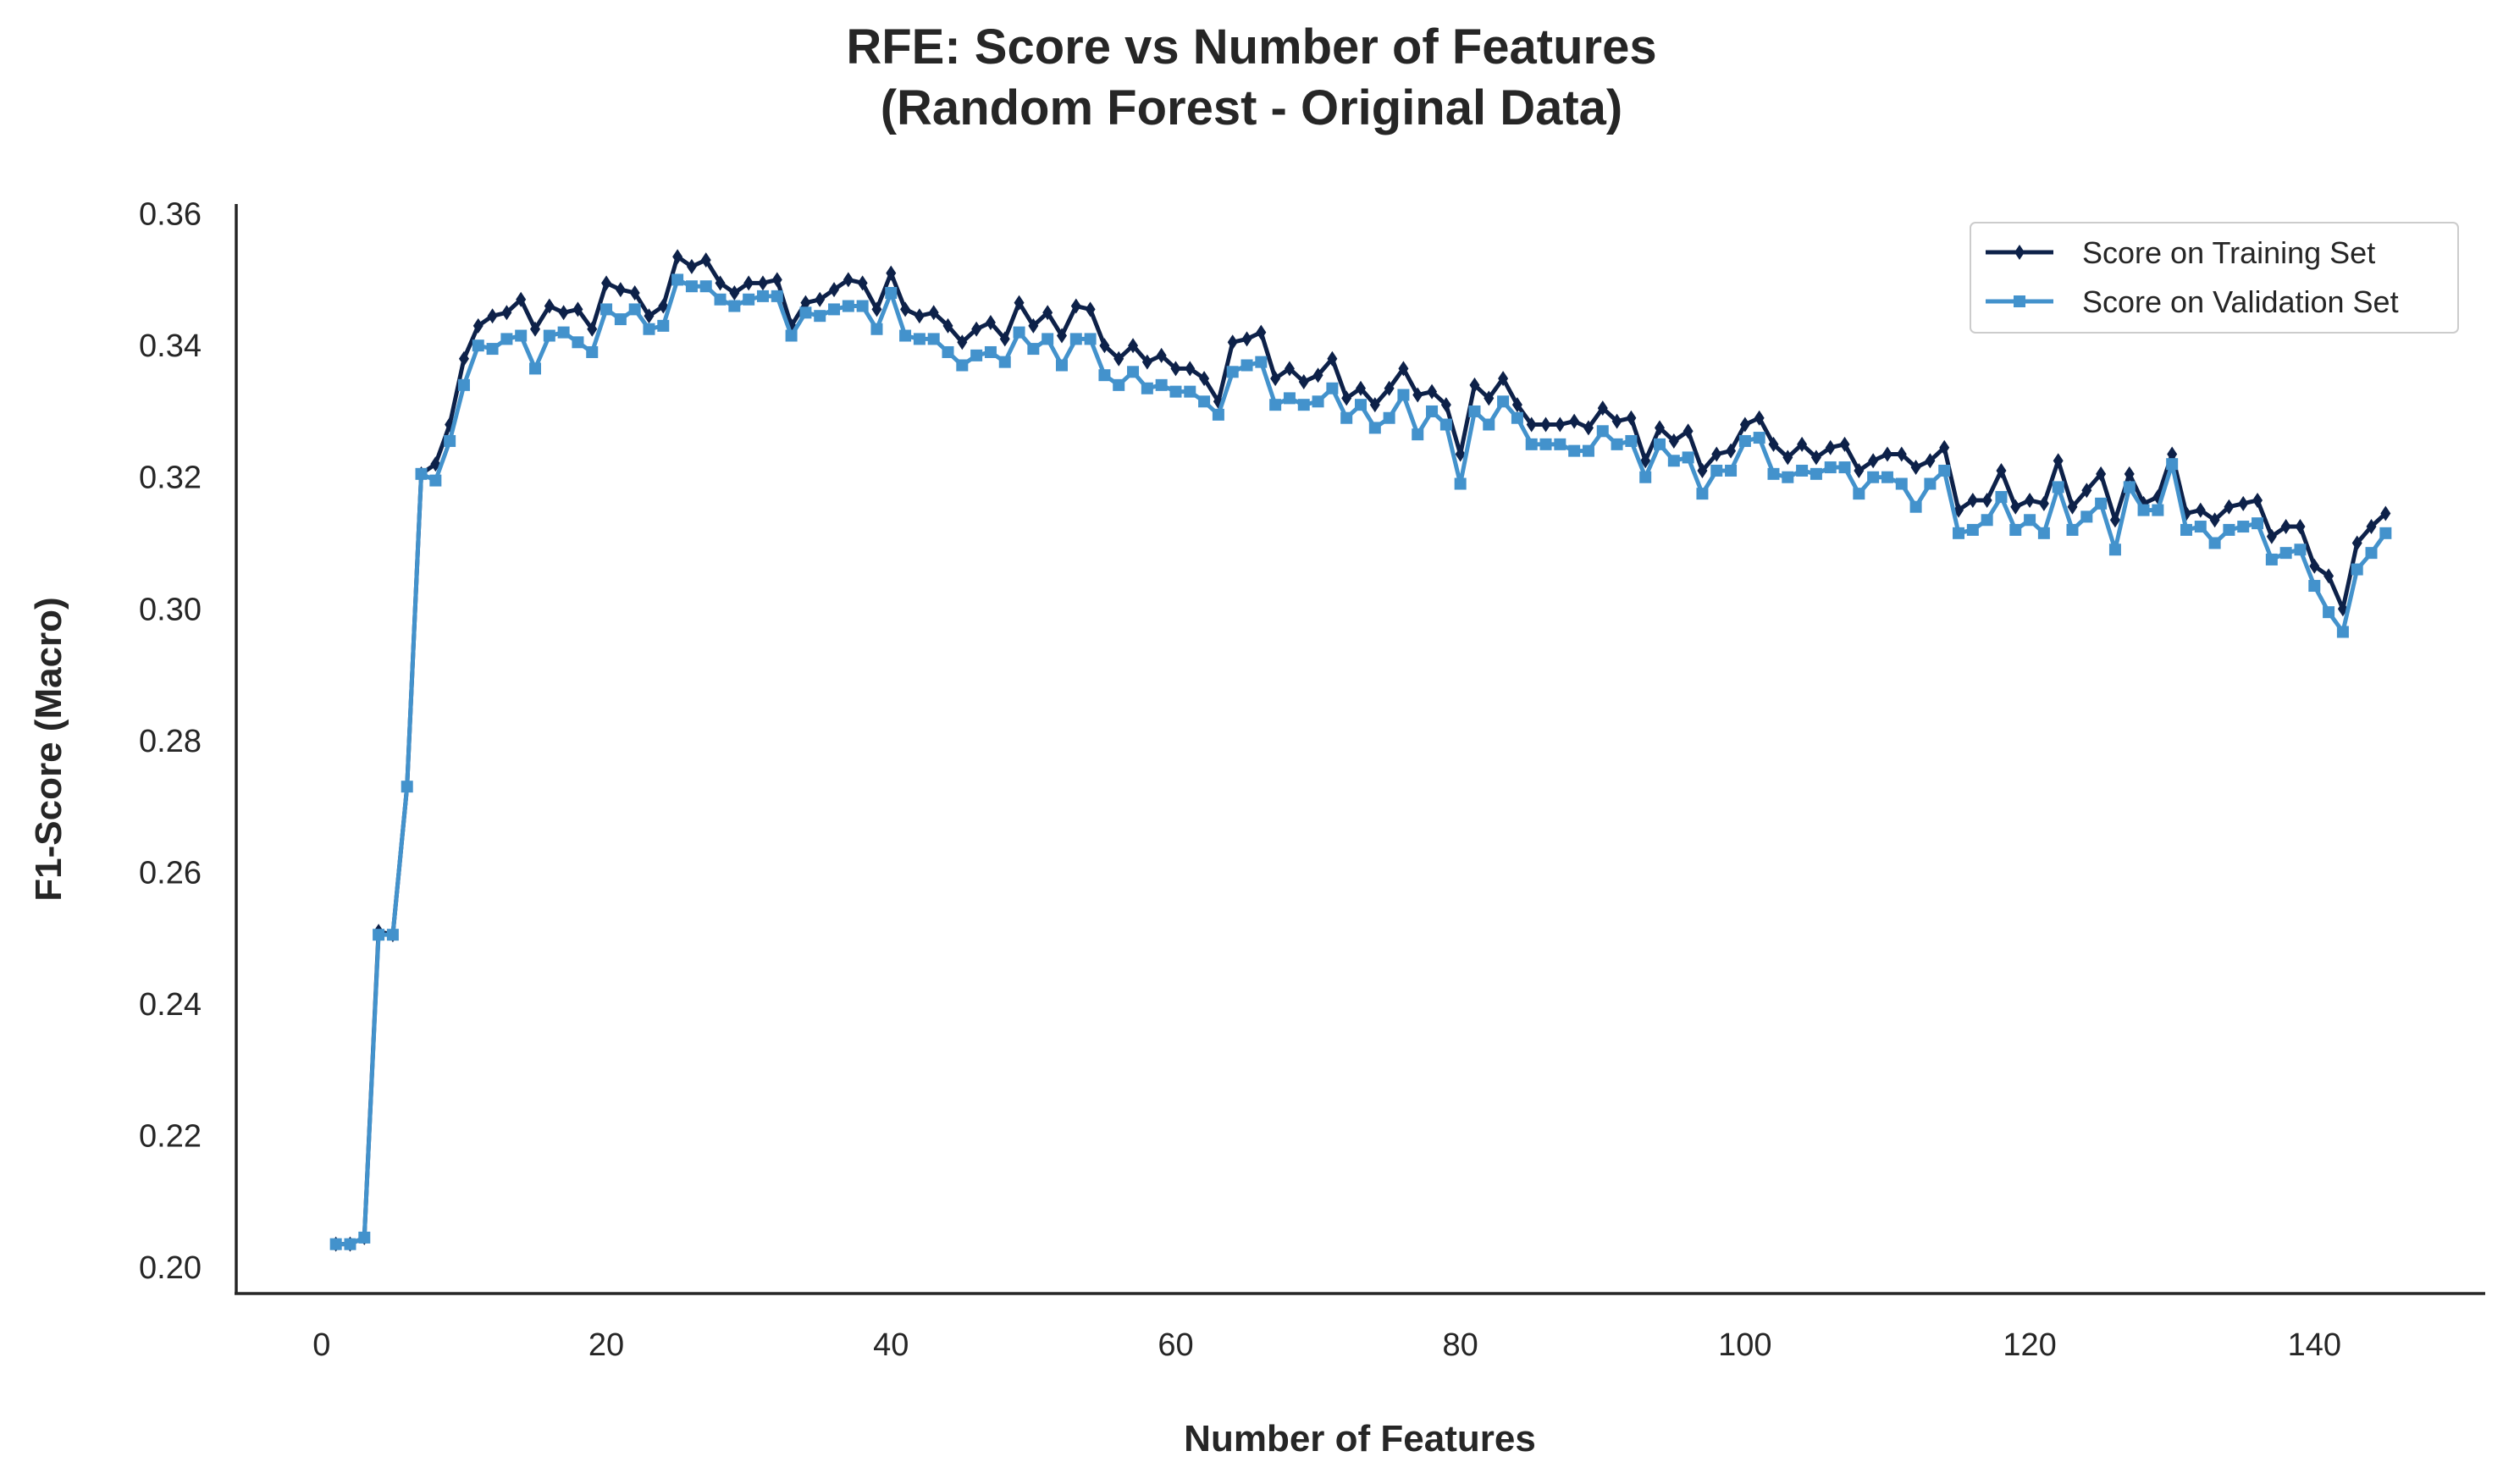  I want to click on legend-training-label: Score on Training Set, so click(2228, 252).